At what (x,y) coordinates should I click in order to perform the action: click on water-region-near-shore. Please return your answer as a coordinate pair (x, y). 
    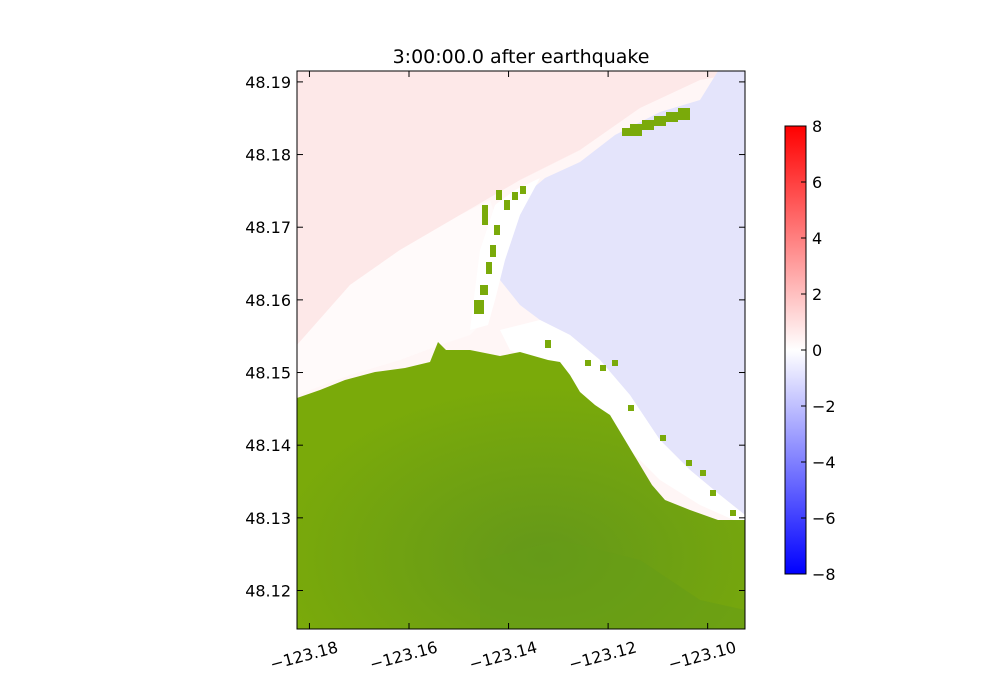
    Looking at the image, I should click on (398, 297).